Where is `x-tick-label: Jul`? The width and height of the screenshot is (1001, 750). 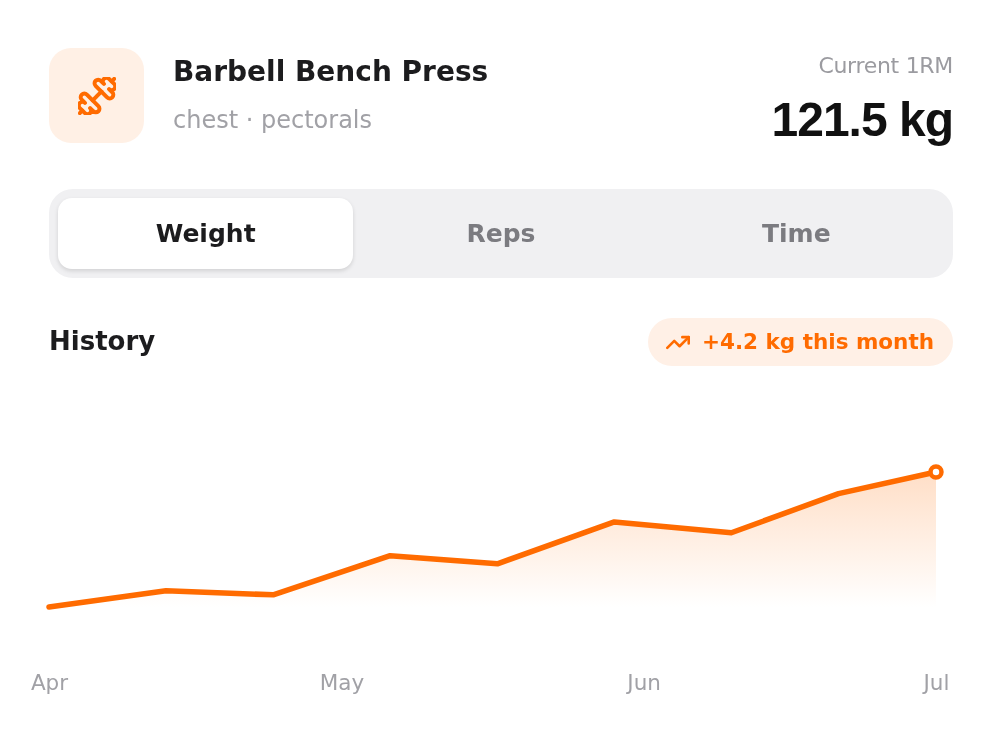
x-tick-label: Jul is located at coordinates (935, 682).